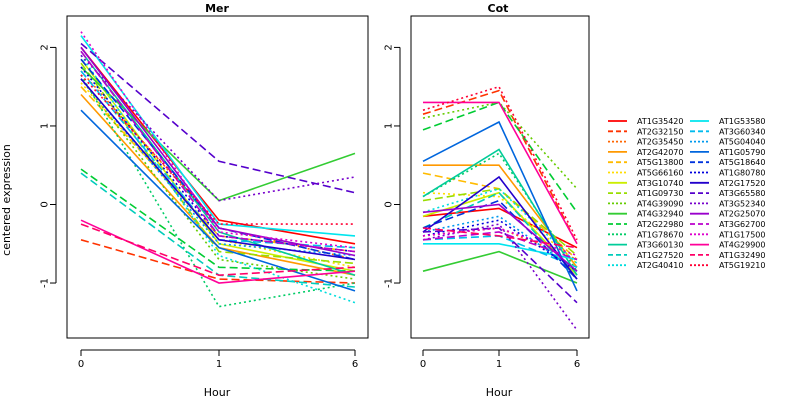 This screenshot has height=404, width=800. I want to click on series-line-at3g65580, so click(218, 118).